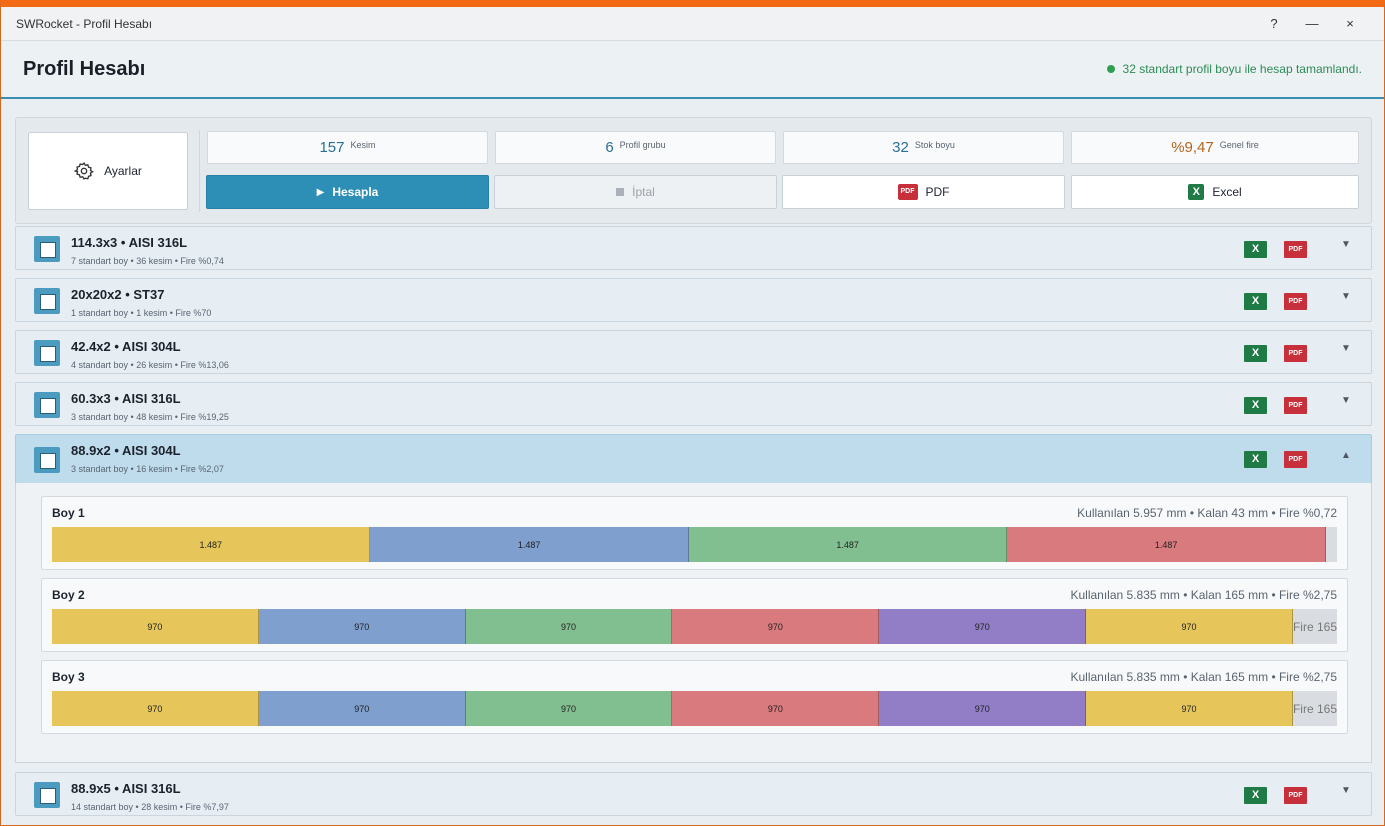 This screenshot has height=826, width=1385. I want to click on group-title: 60.3x3 • AISI 316L, so click(126, 398).